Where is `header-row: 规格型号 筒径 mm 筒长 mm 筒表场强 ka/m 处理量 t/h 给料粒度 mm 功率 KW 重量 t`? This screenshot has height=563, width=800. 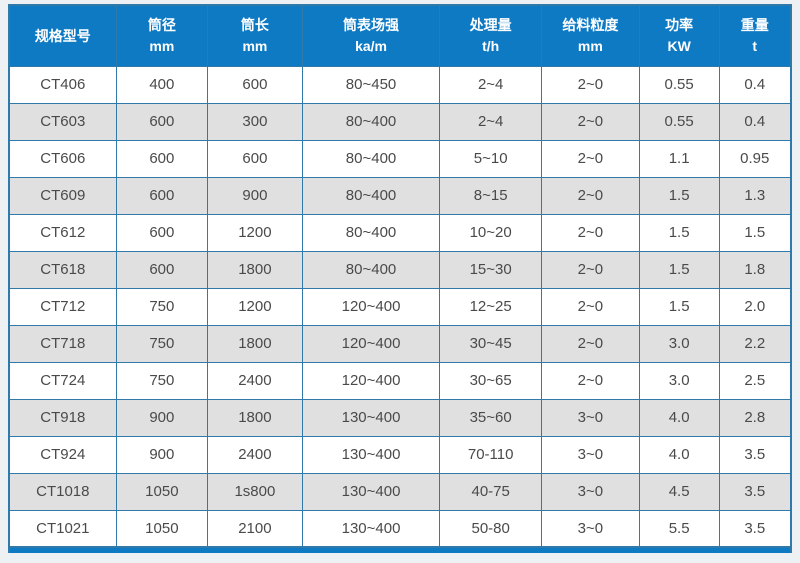
header-row: 规格型号 筒径 mm 筒长 mm 筒表场强 ka/m 处理量 t/h 给料粒度 mm 功率 KW 重量 t is located at coordinates (400, 35).